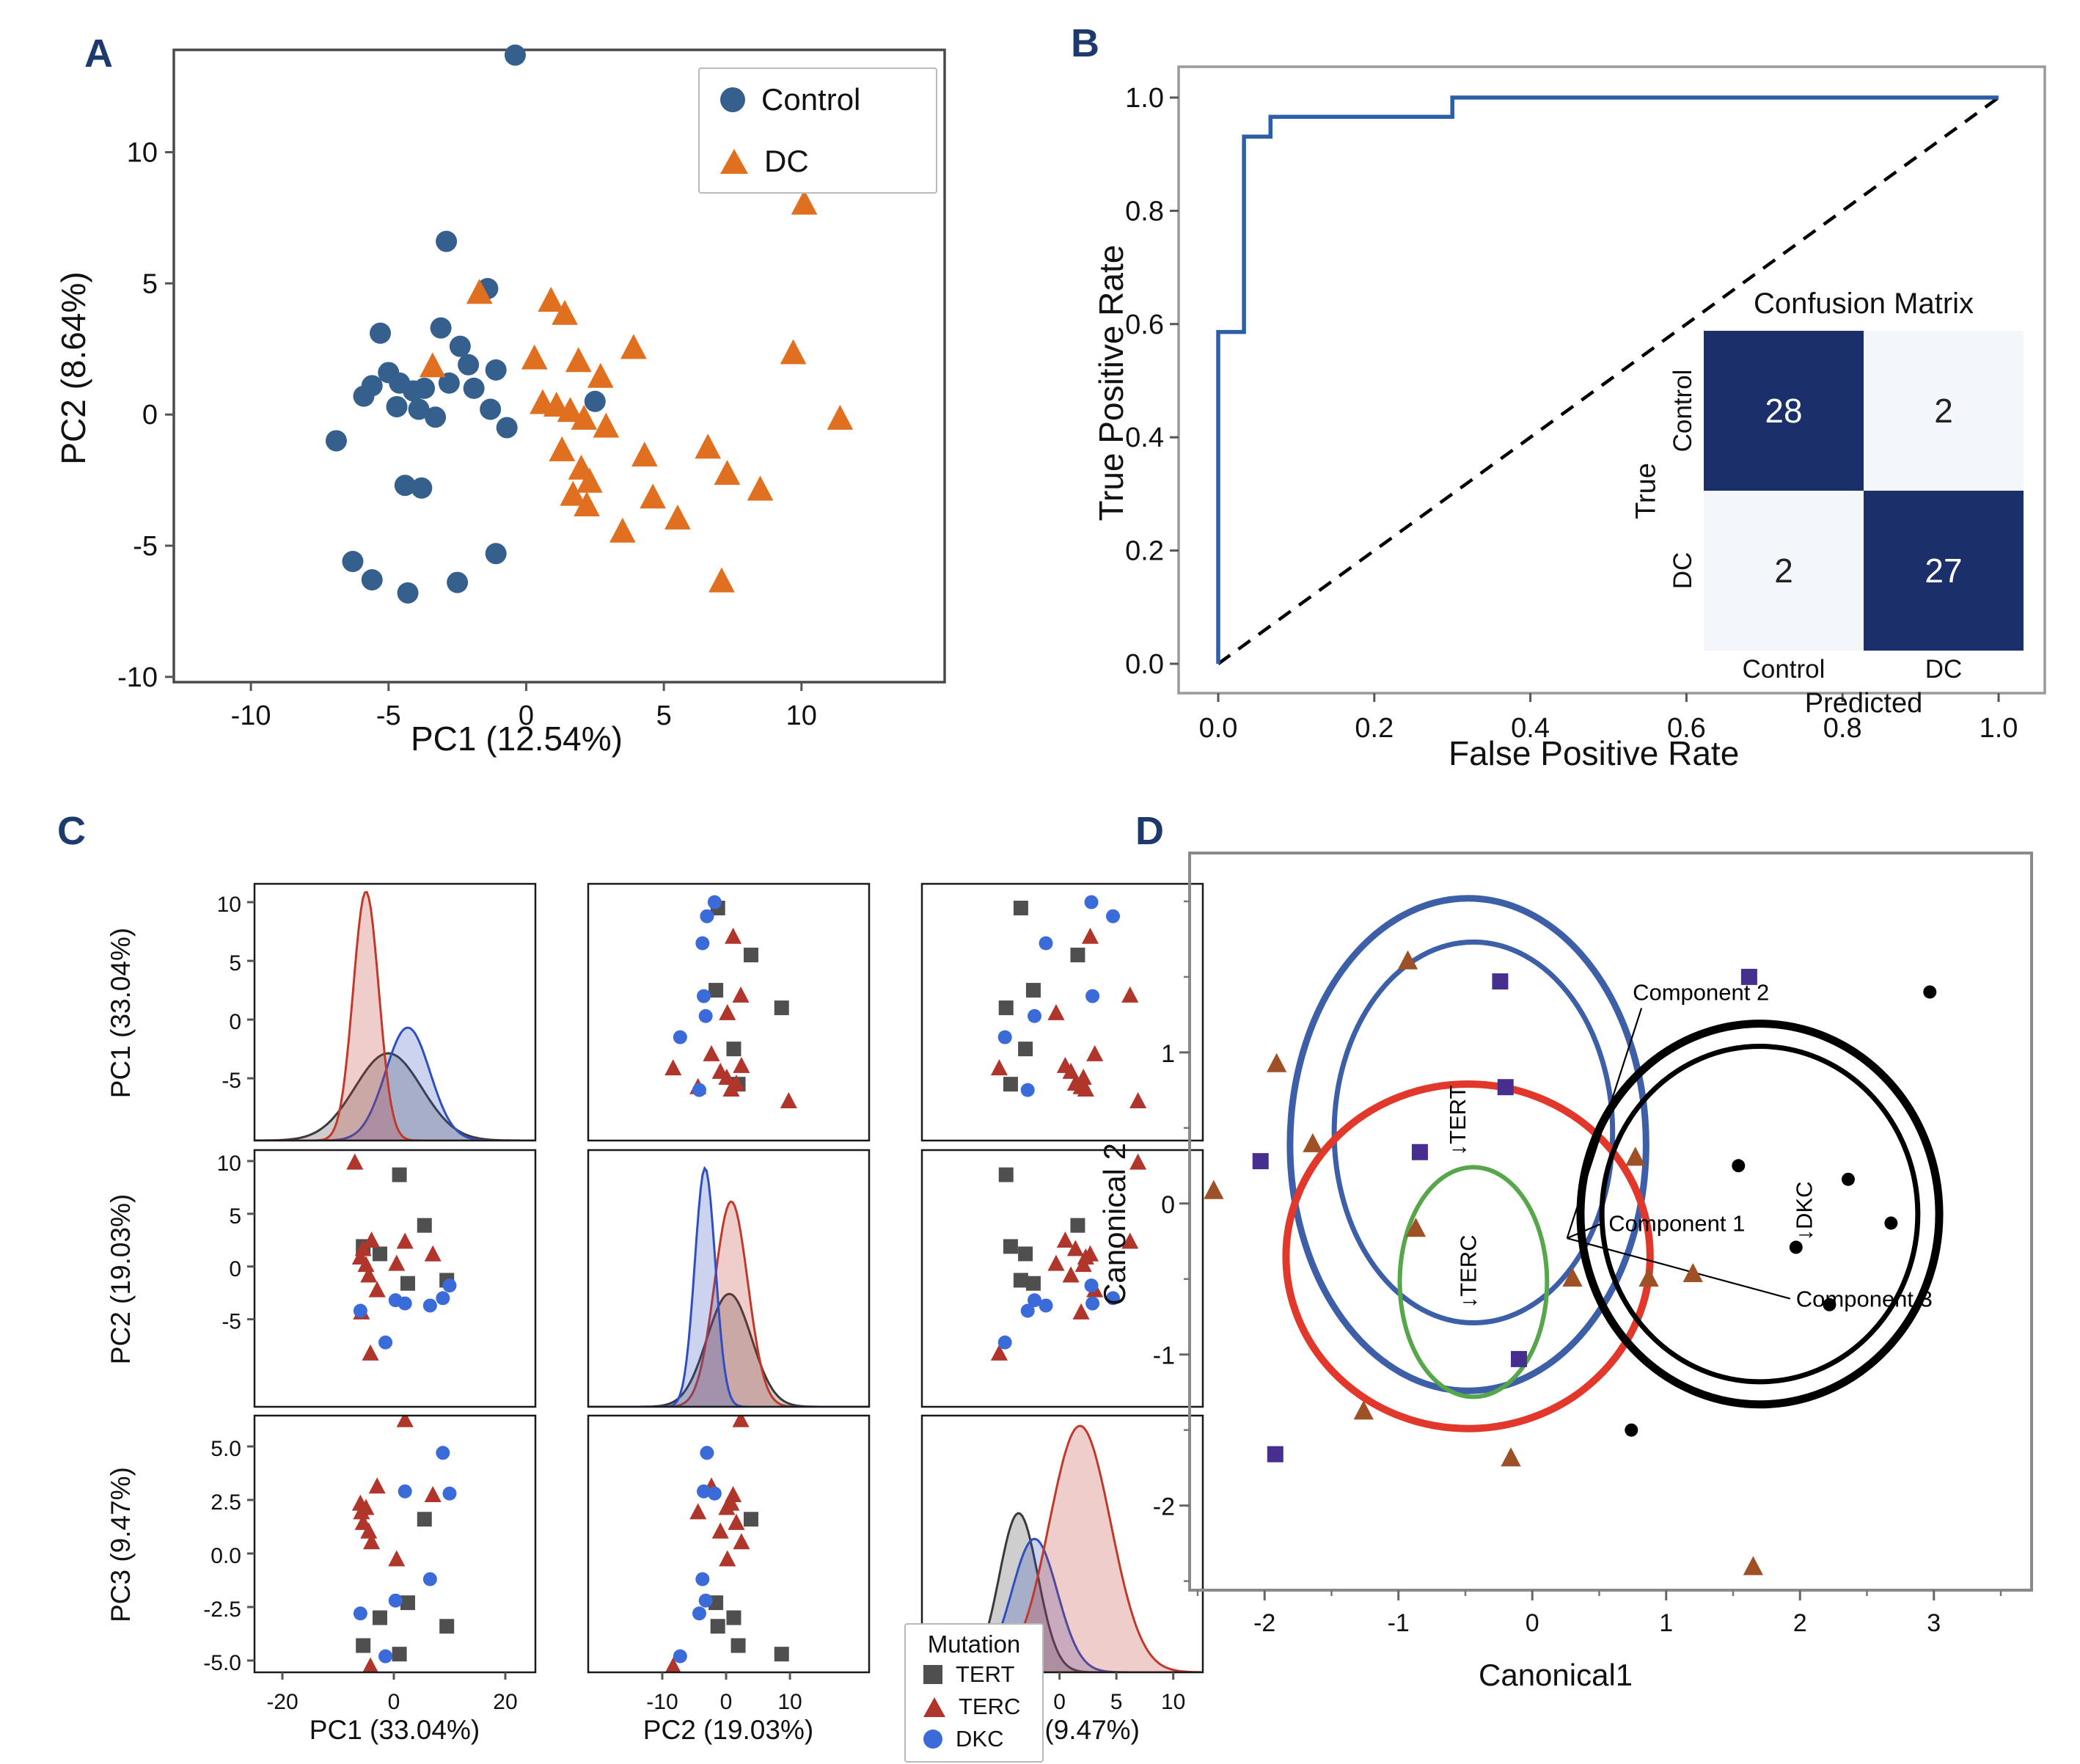  Describe the element at coordinates (1144, 212) in the screenshot. I see `y-tick-label: 0.8` at that location.